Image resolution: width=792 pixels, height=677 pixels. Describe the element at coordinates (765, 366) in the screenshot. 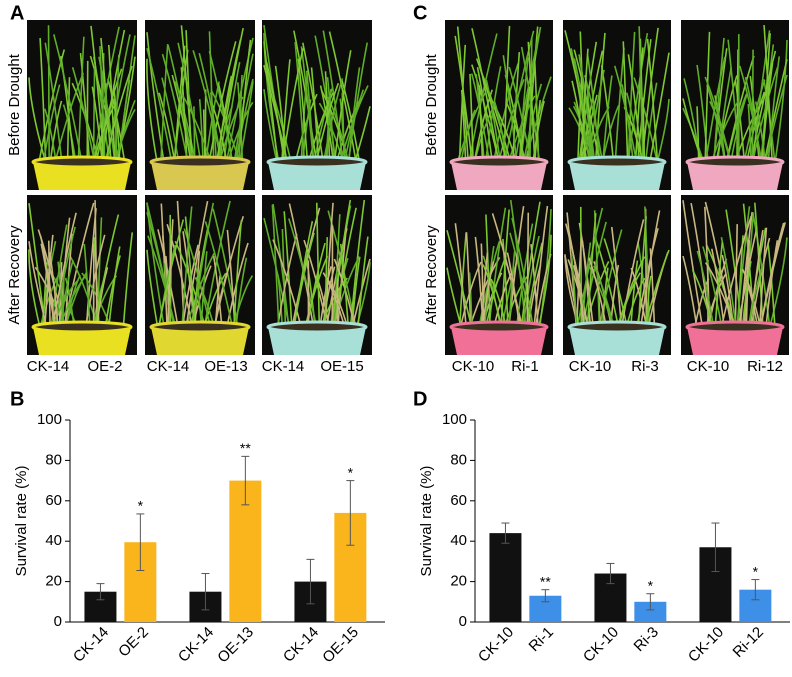

I see `photo-caption: Ri-12` at that location.